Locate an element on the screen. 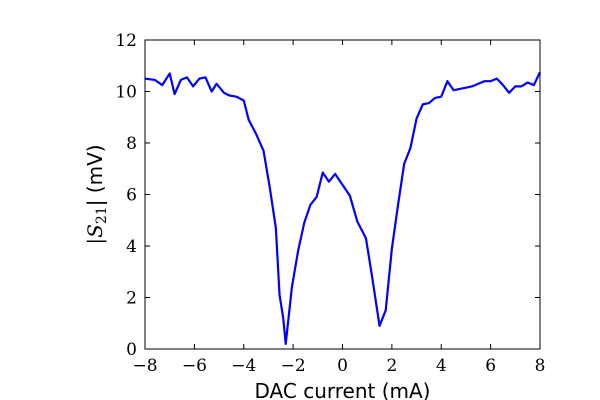 The image size is (600, 400). y-tick-label: 10 is located at coordinates (126, 93).